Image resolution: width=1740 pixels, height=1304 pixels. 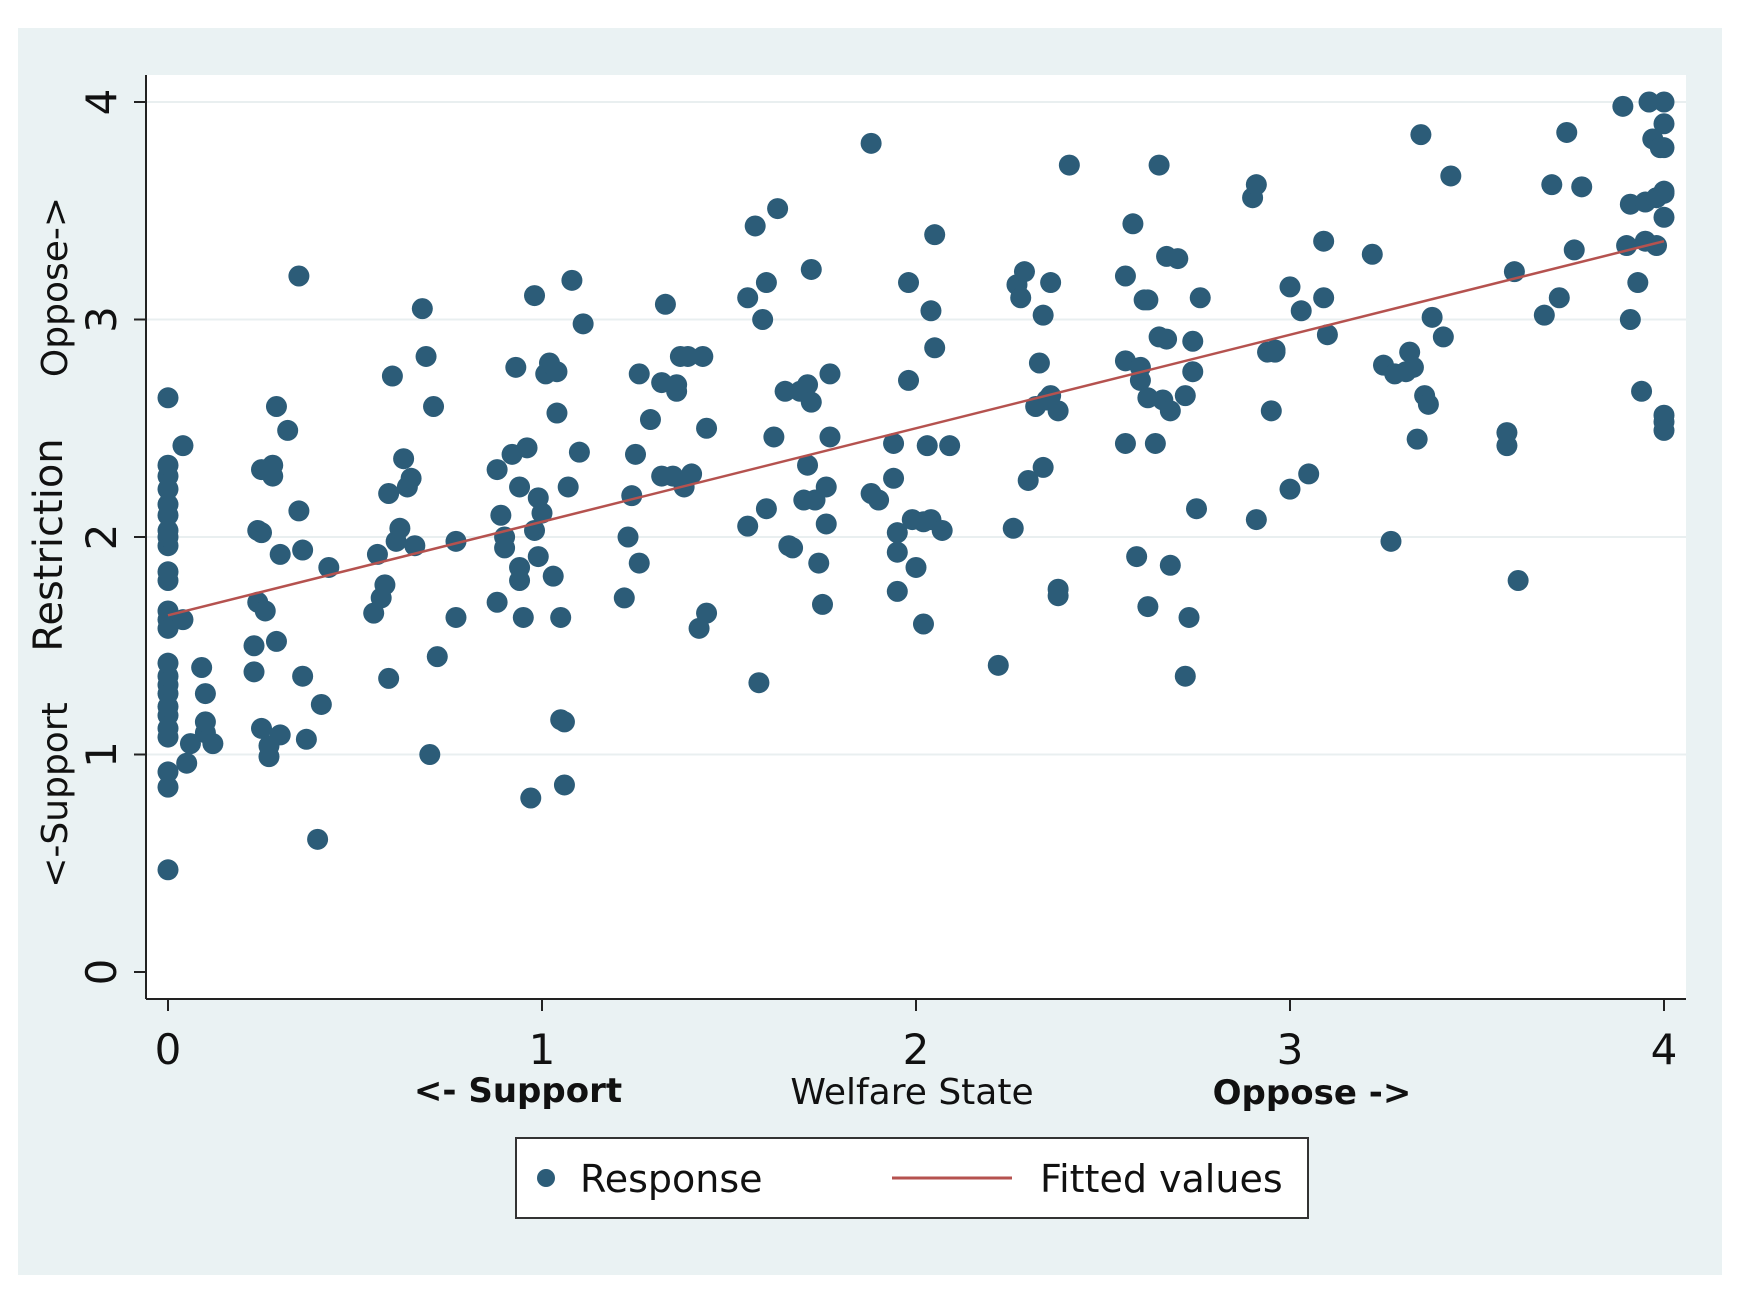 What do you see at coordinates (1161, 1179) in the screenshot?
I see `legend-fitted-label: Fitted values` at bounding box center [1161, 1179].